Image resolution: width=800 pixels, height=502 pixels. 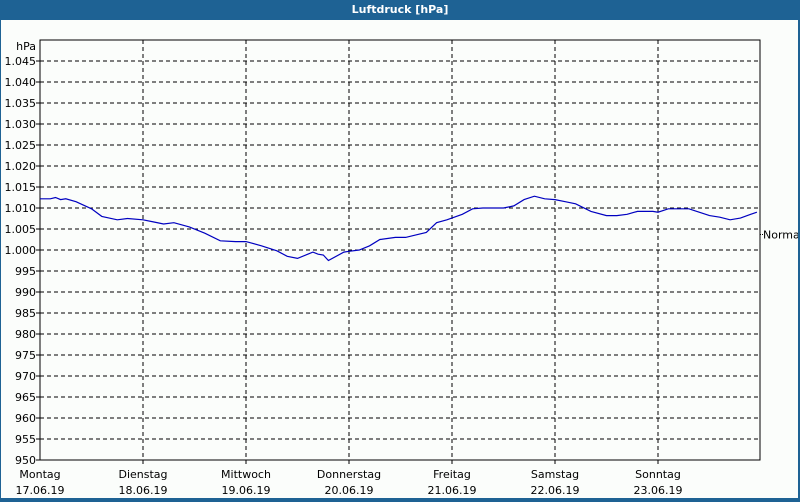 What do you see at coordinates (780, 234) in the screenshot?
I see `normal-label: Normal` at bounding box center [780, 234].